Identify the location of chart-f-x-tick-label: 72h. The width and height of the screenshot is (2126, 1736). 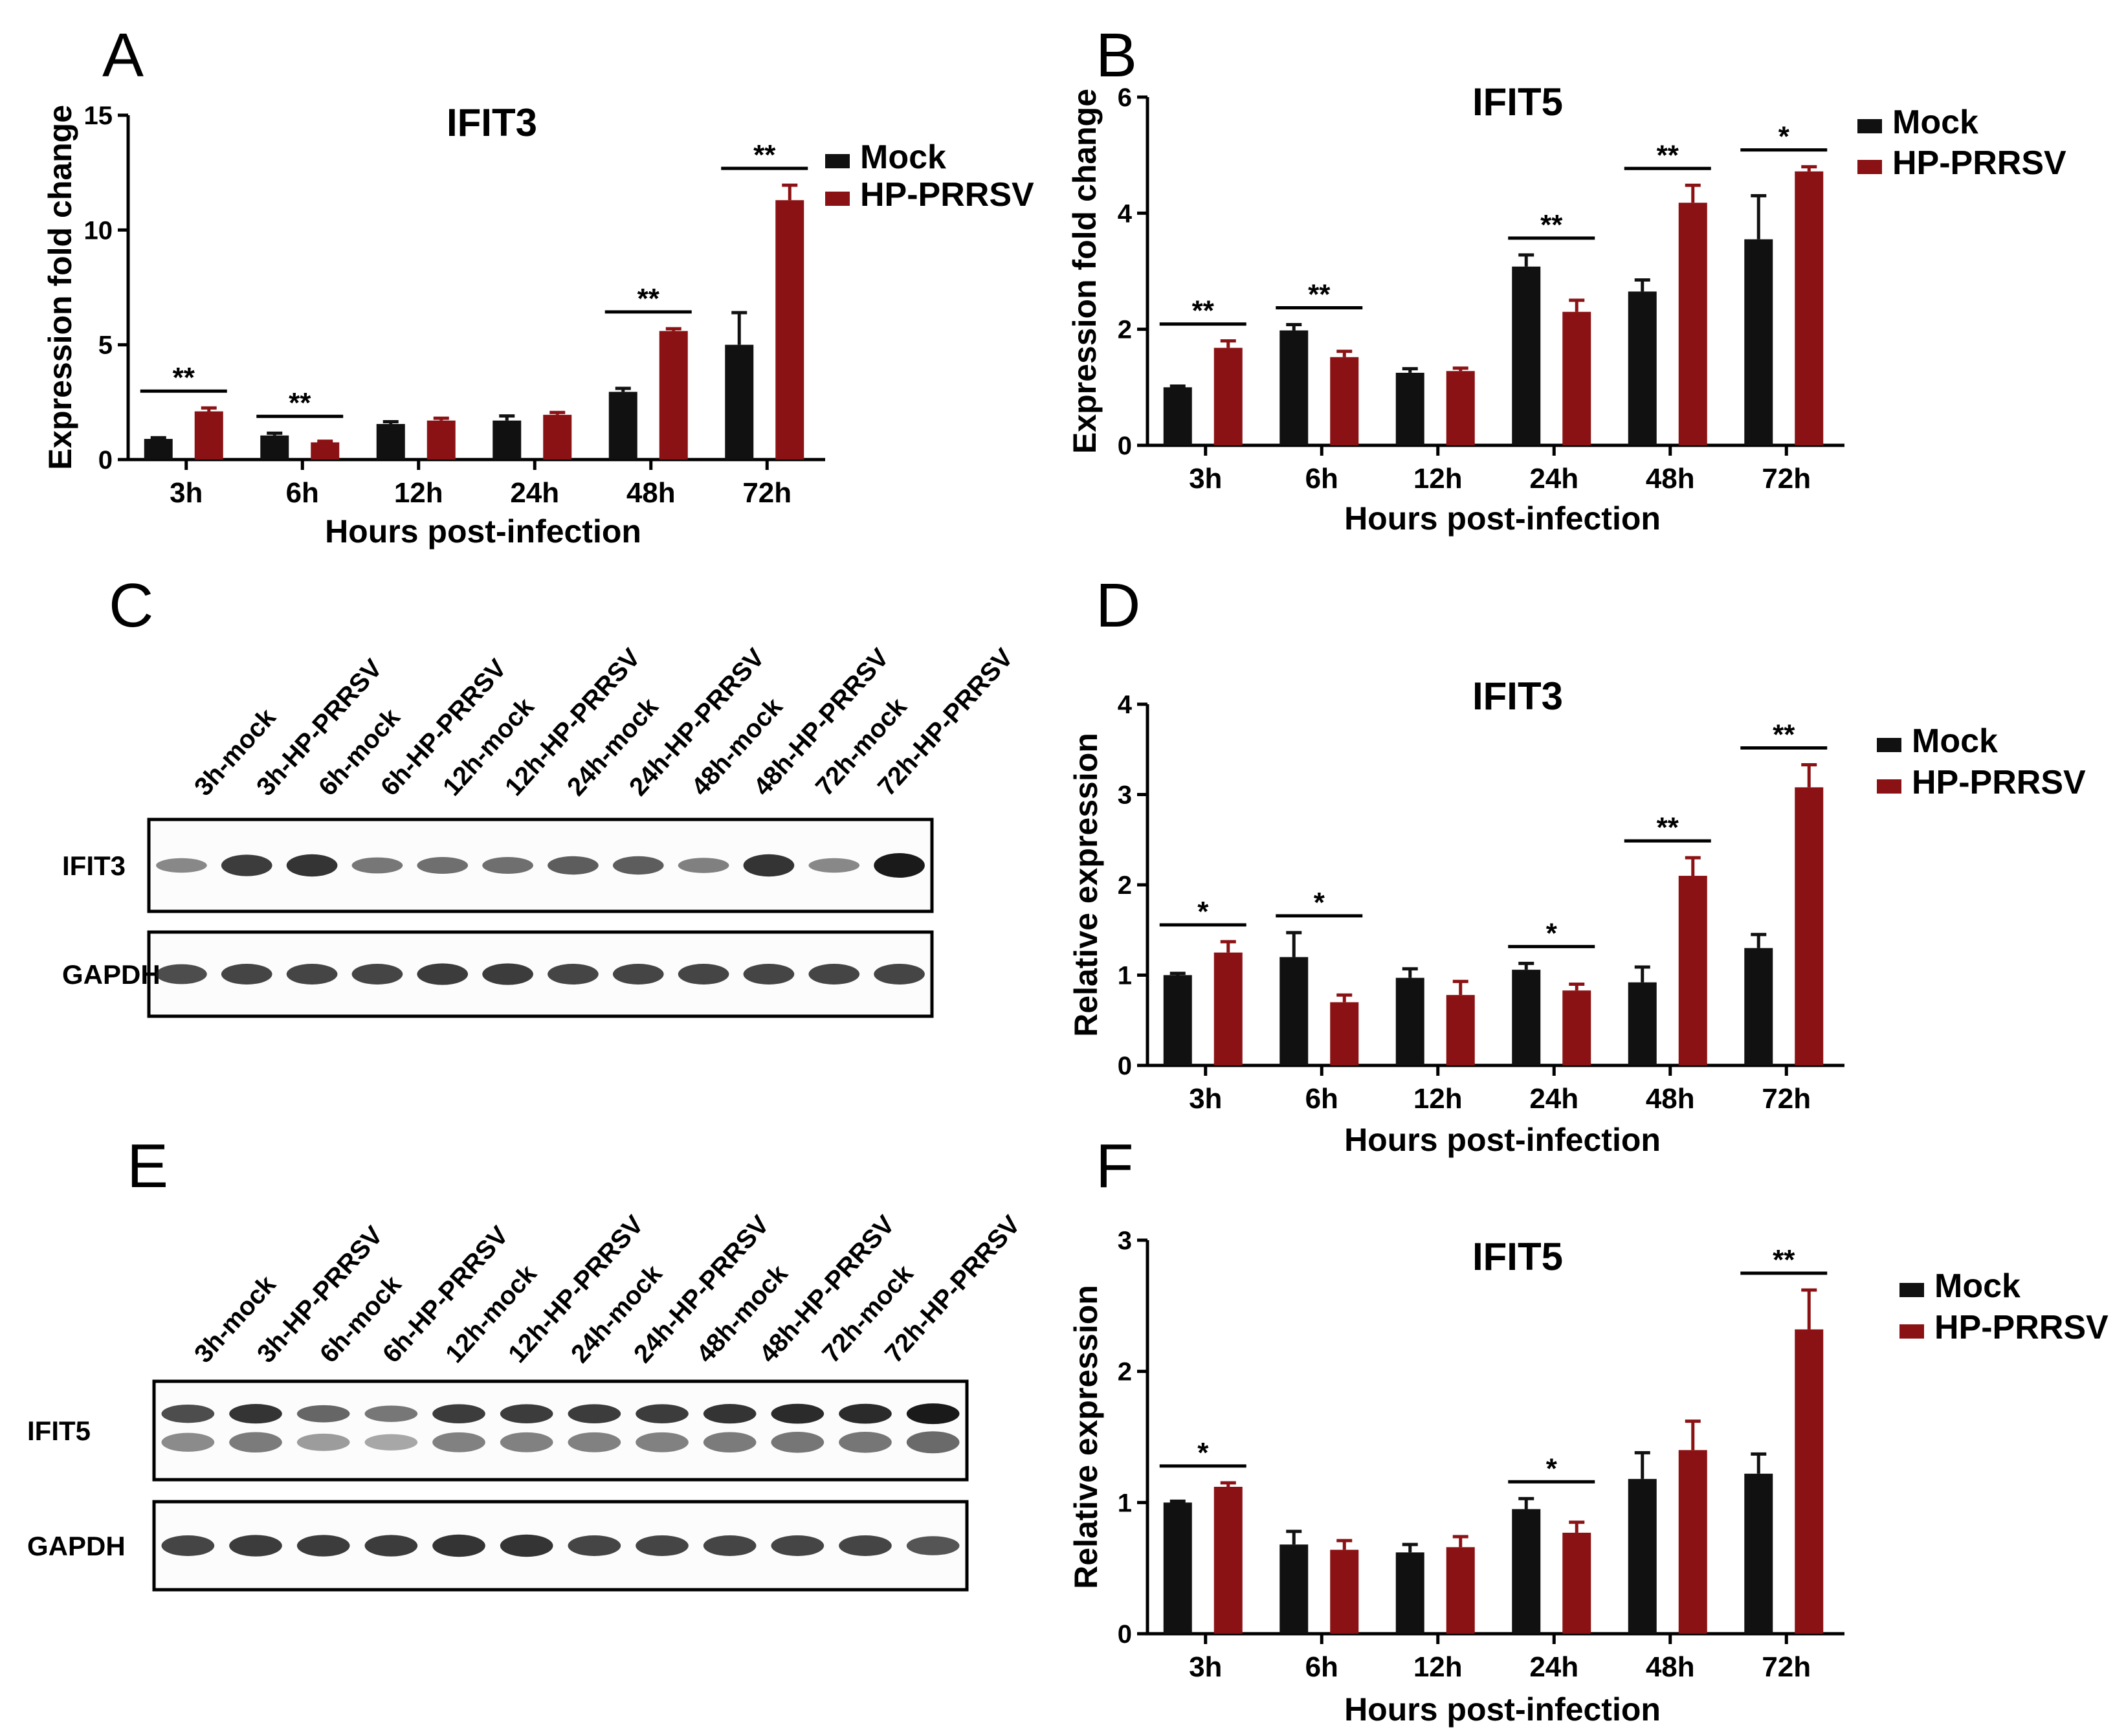
(1787, 1667).